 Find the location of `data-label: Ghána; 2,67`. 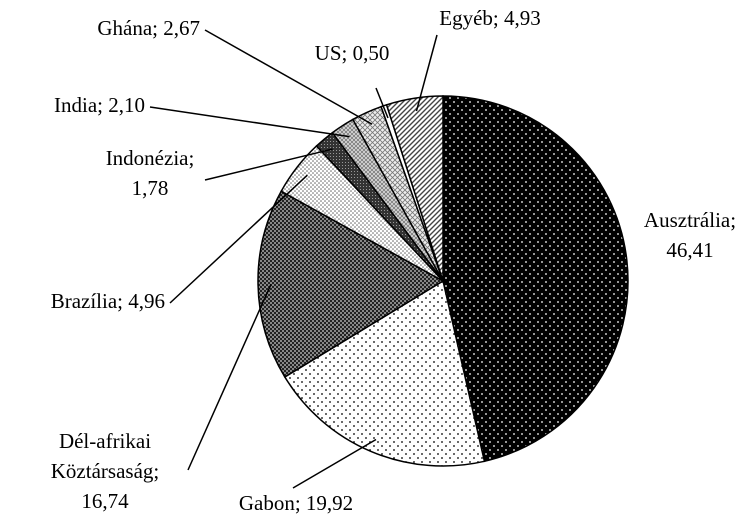

data-label: Ghána; 2,67 is located at coordinates (148, 28).